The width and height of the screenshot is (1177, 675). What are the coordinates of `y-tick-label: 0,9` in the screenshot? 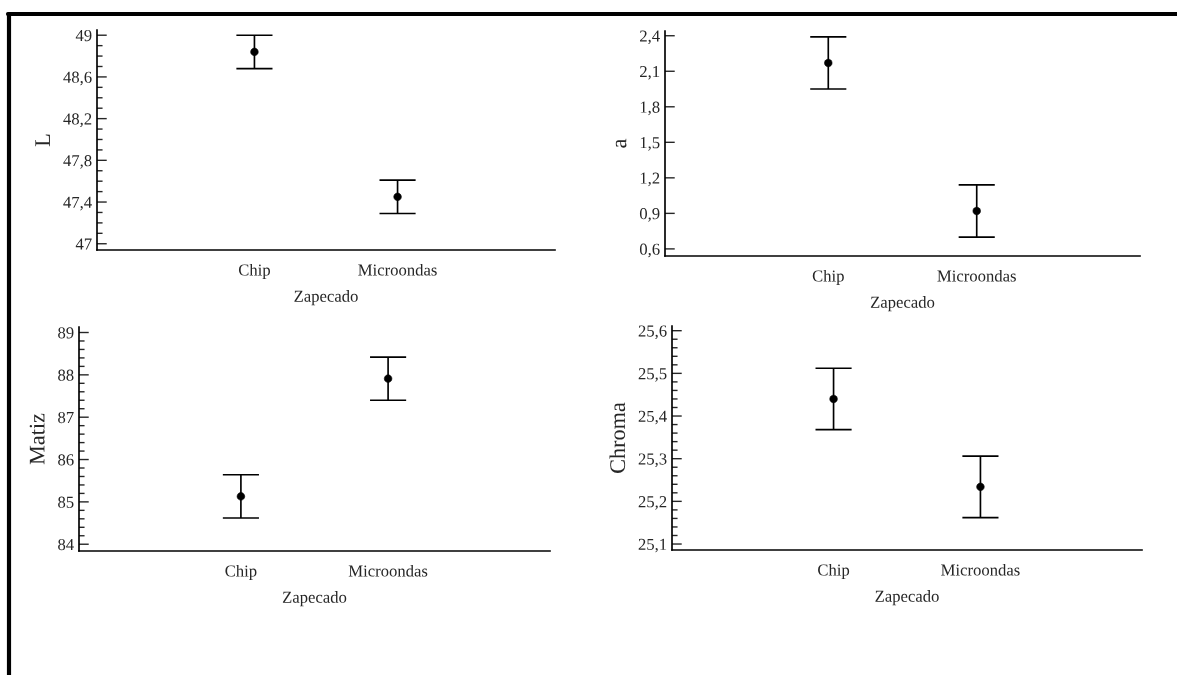 It's located at (649, 215).